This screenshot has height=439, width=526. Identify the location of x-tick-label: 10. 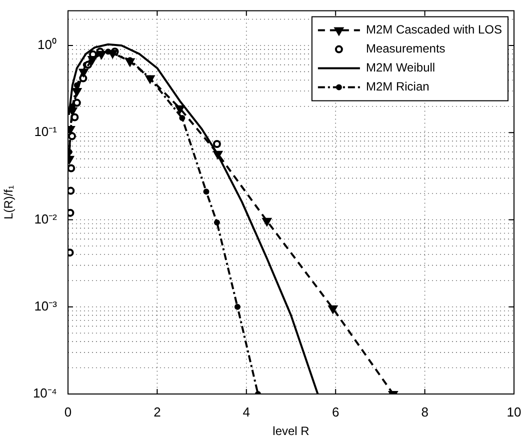
(514, 412).